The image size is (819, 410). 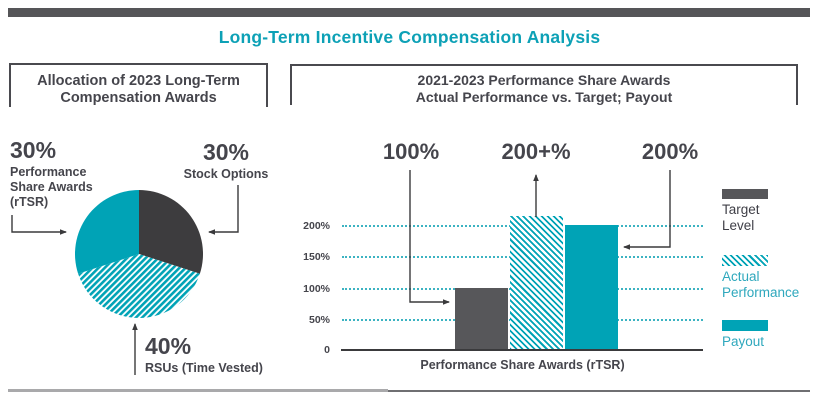 I want to click on legend-swatch-actual-performance, so click(x=745, y=260).